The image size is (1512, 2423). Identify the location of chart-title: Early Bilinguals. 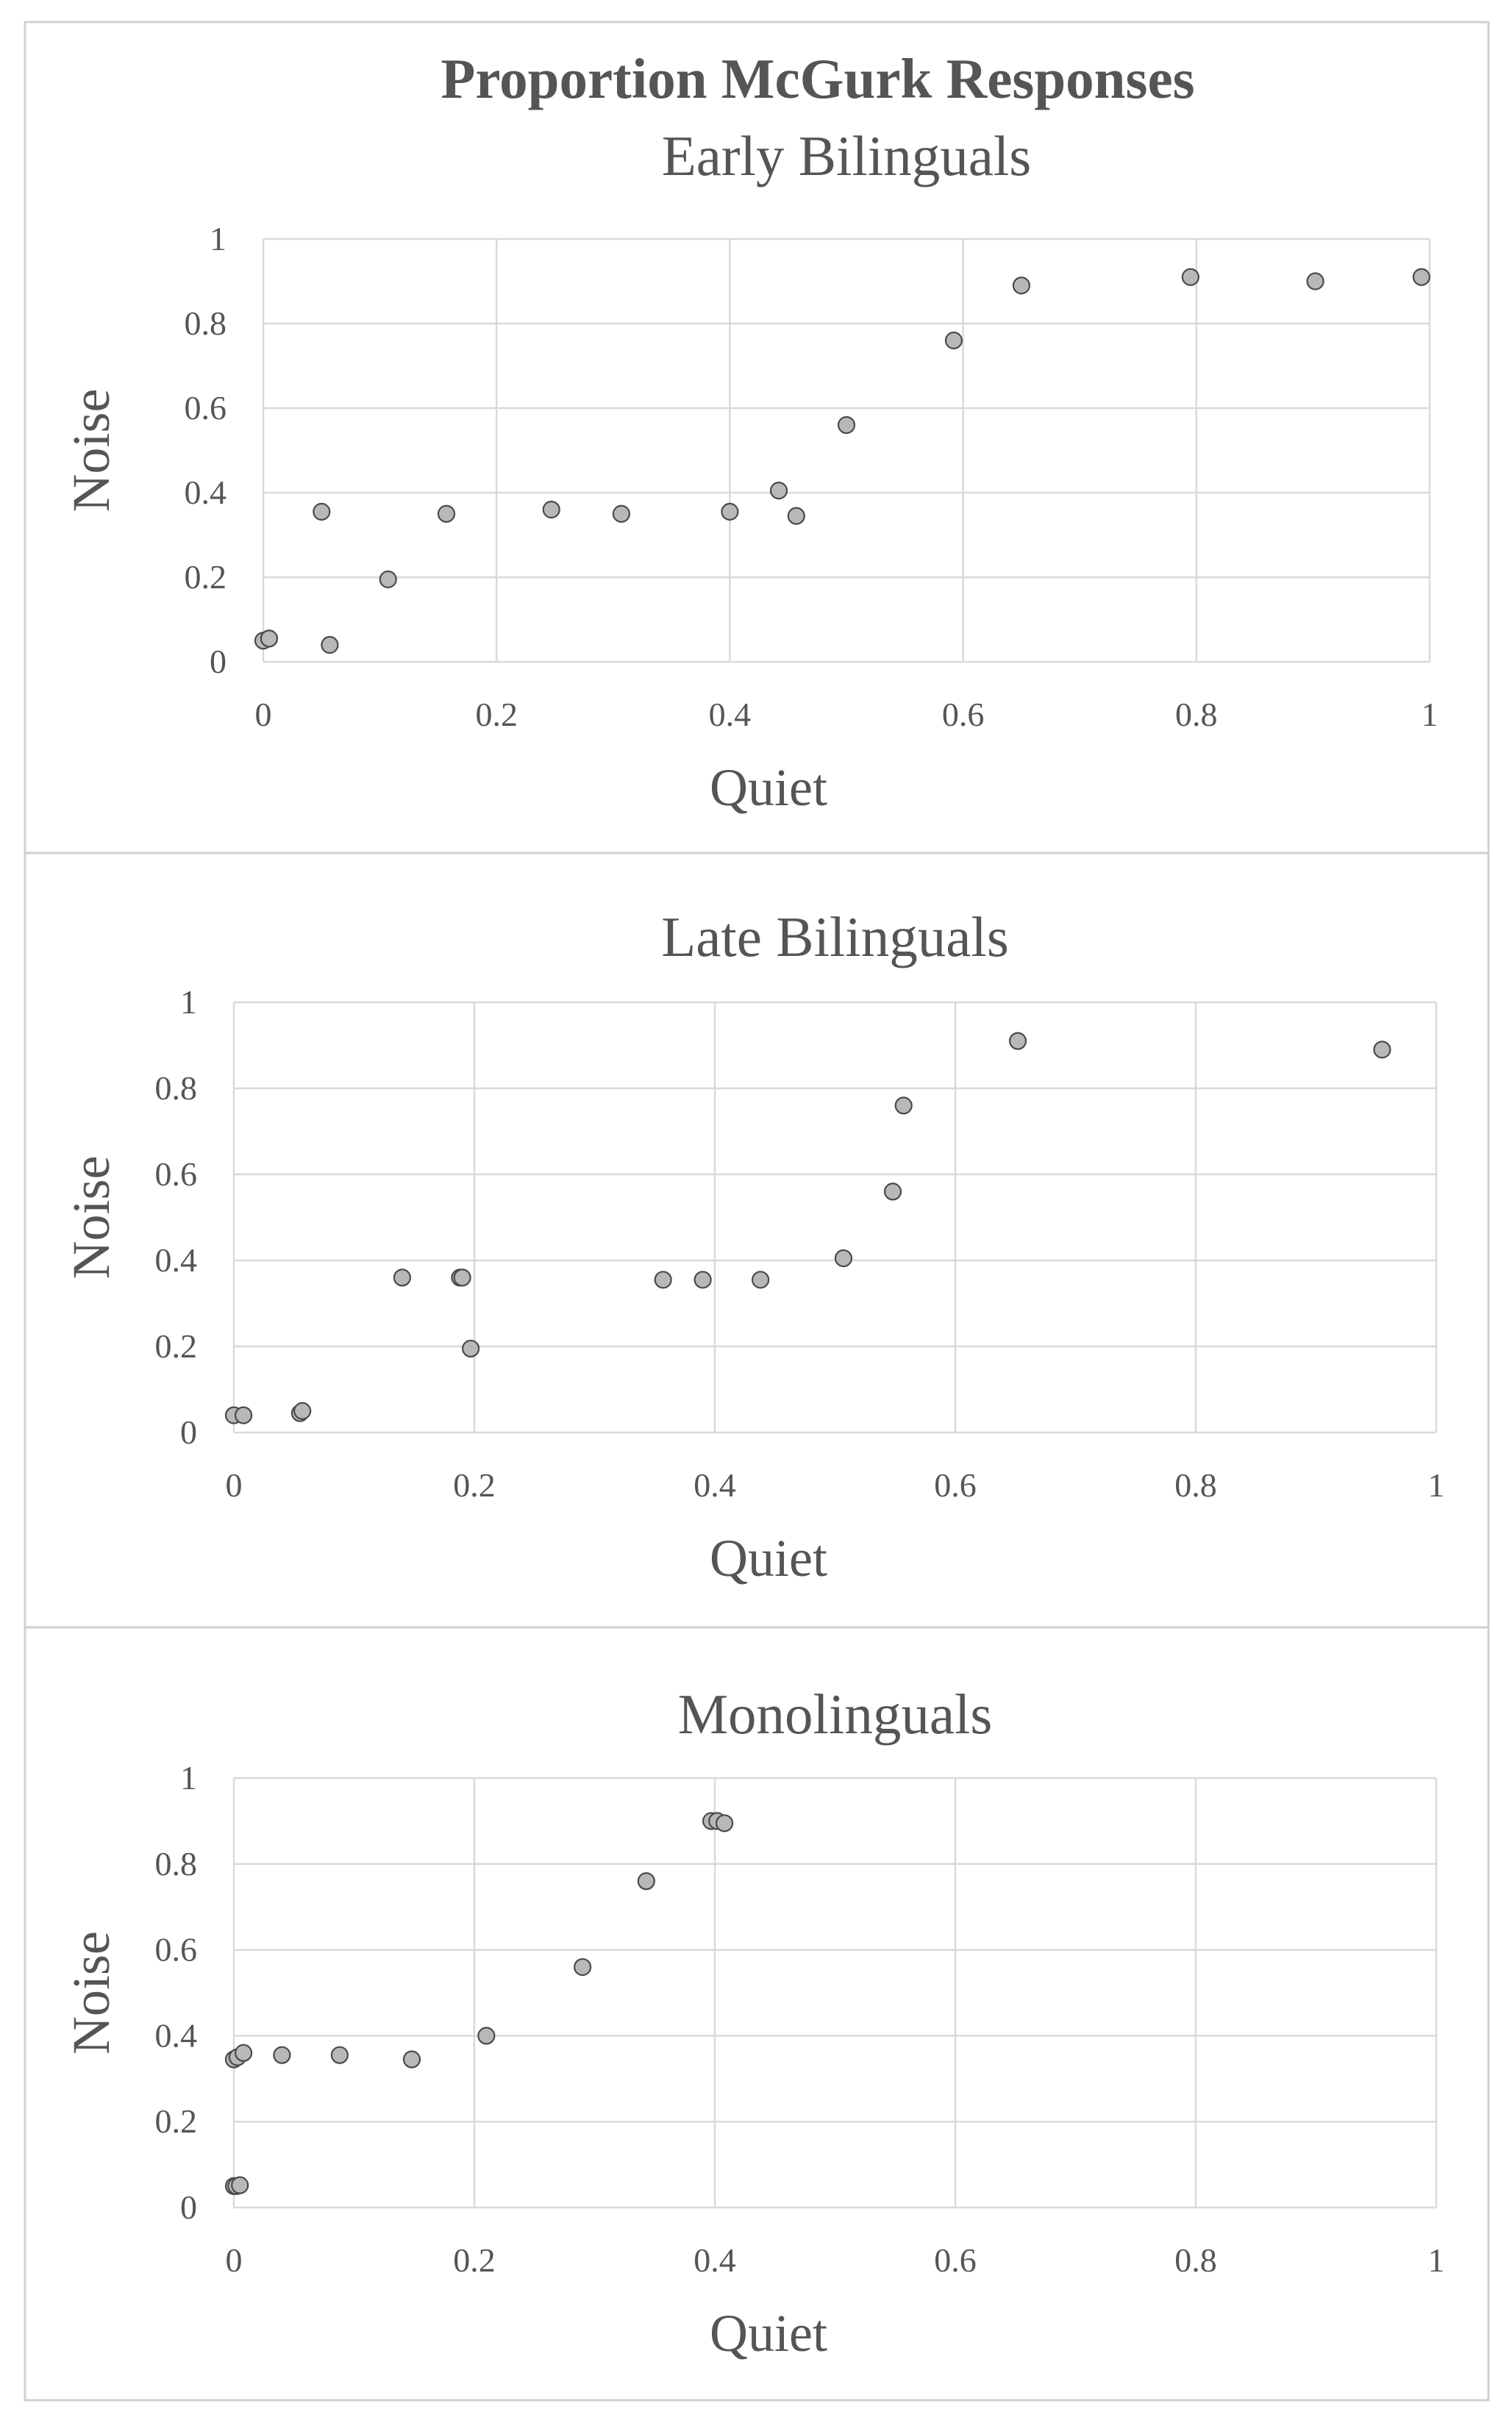
(847, 156).